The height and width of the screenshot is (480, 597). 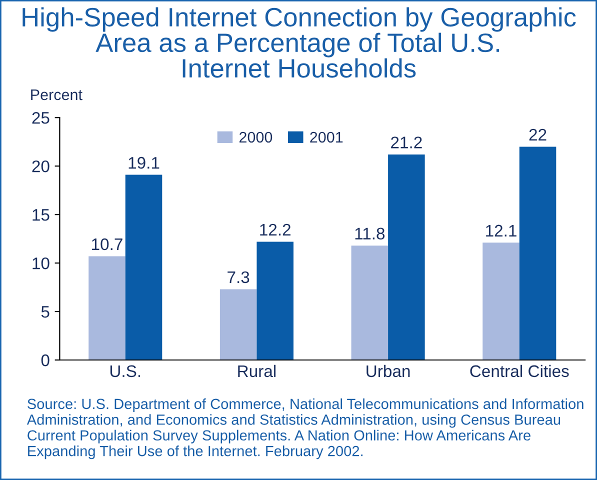 I want to click on y-tick-label: 15, so click(x=41, y=215).